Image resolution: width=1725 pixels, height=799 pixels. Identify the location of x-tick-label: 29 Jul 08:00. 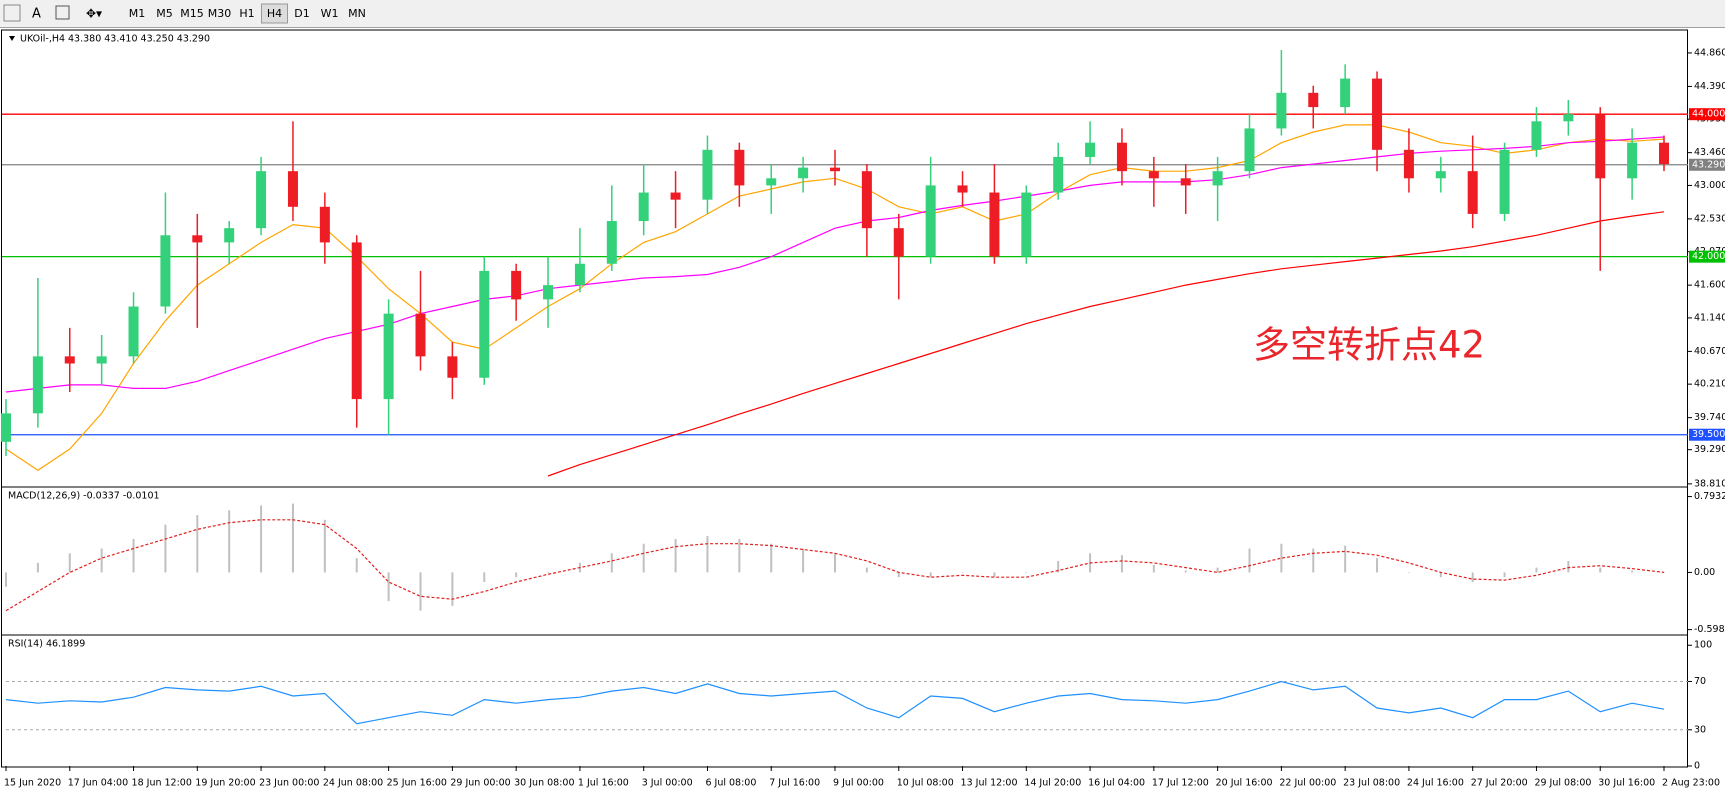
(1562, 783).